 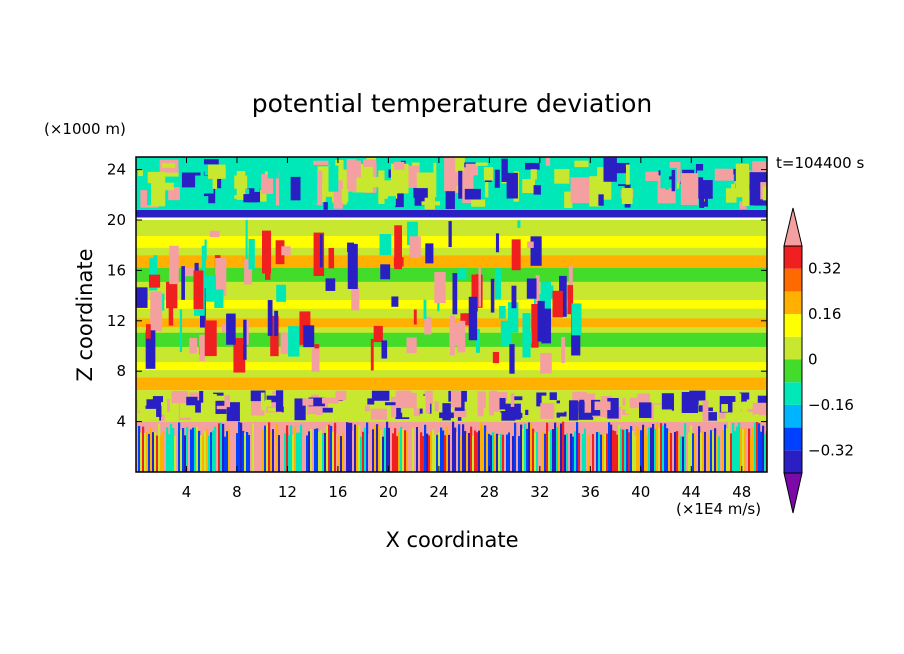 What do you see at coordinates (451, 540) in the screenshot?
I see `x-axis-label: X coordinate` at bounding box center [451, 540].